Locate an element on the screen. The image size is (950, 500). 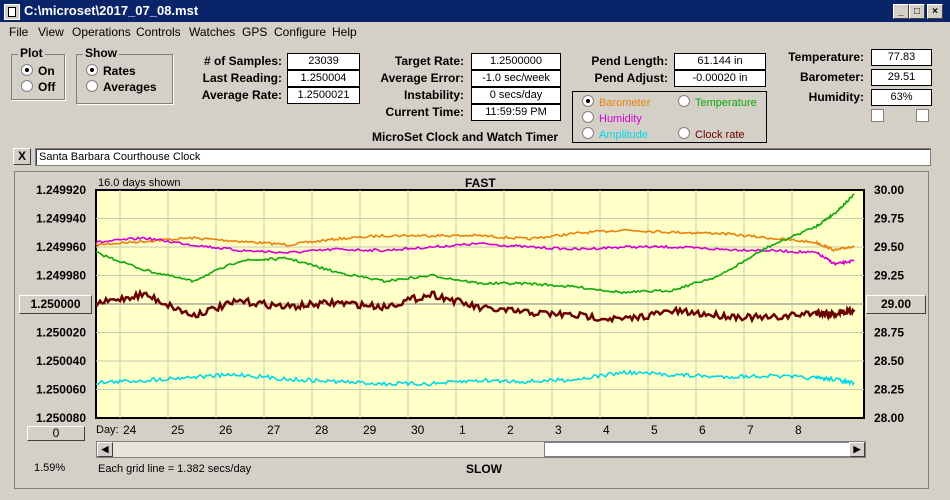
slow-label: SLOW is located at coordinates (484, 469).